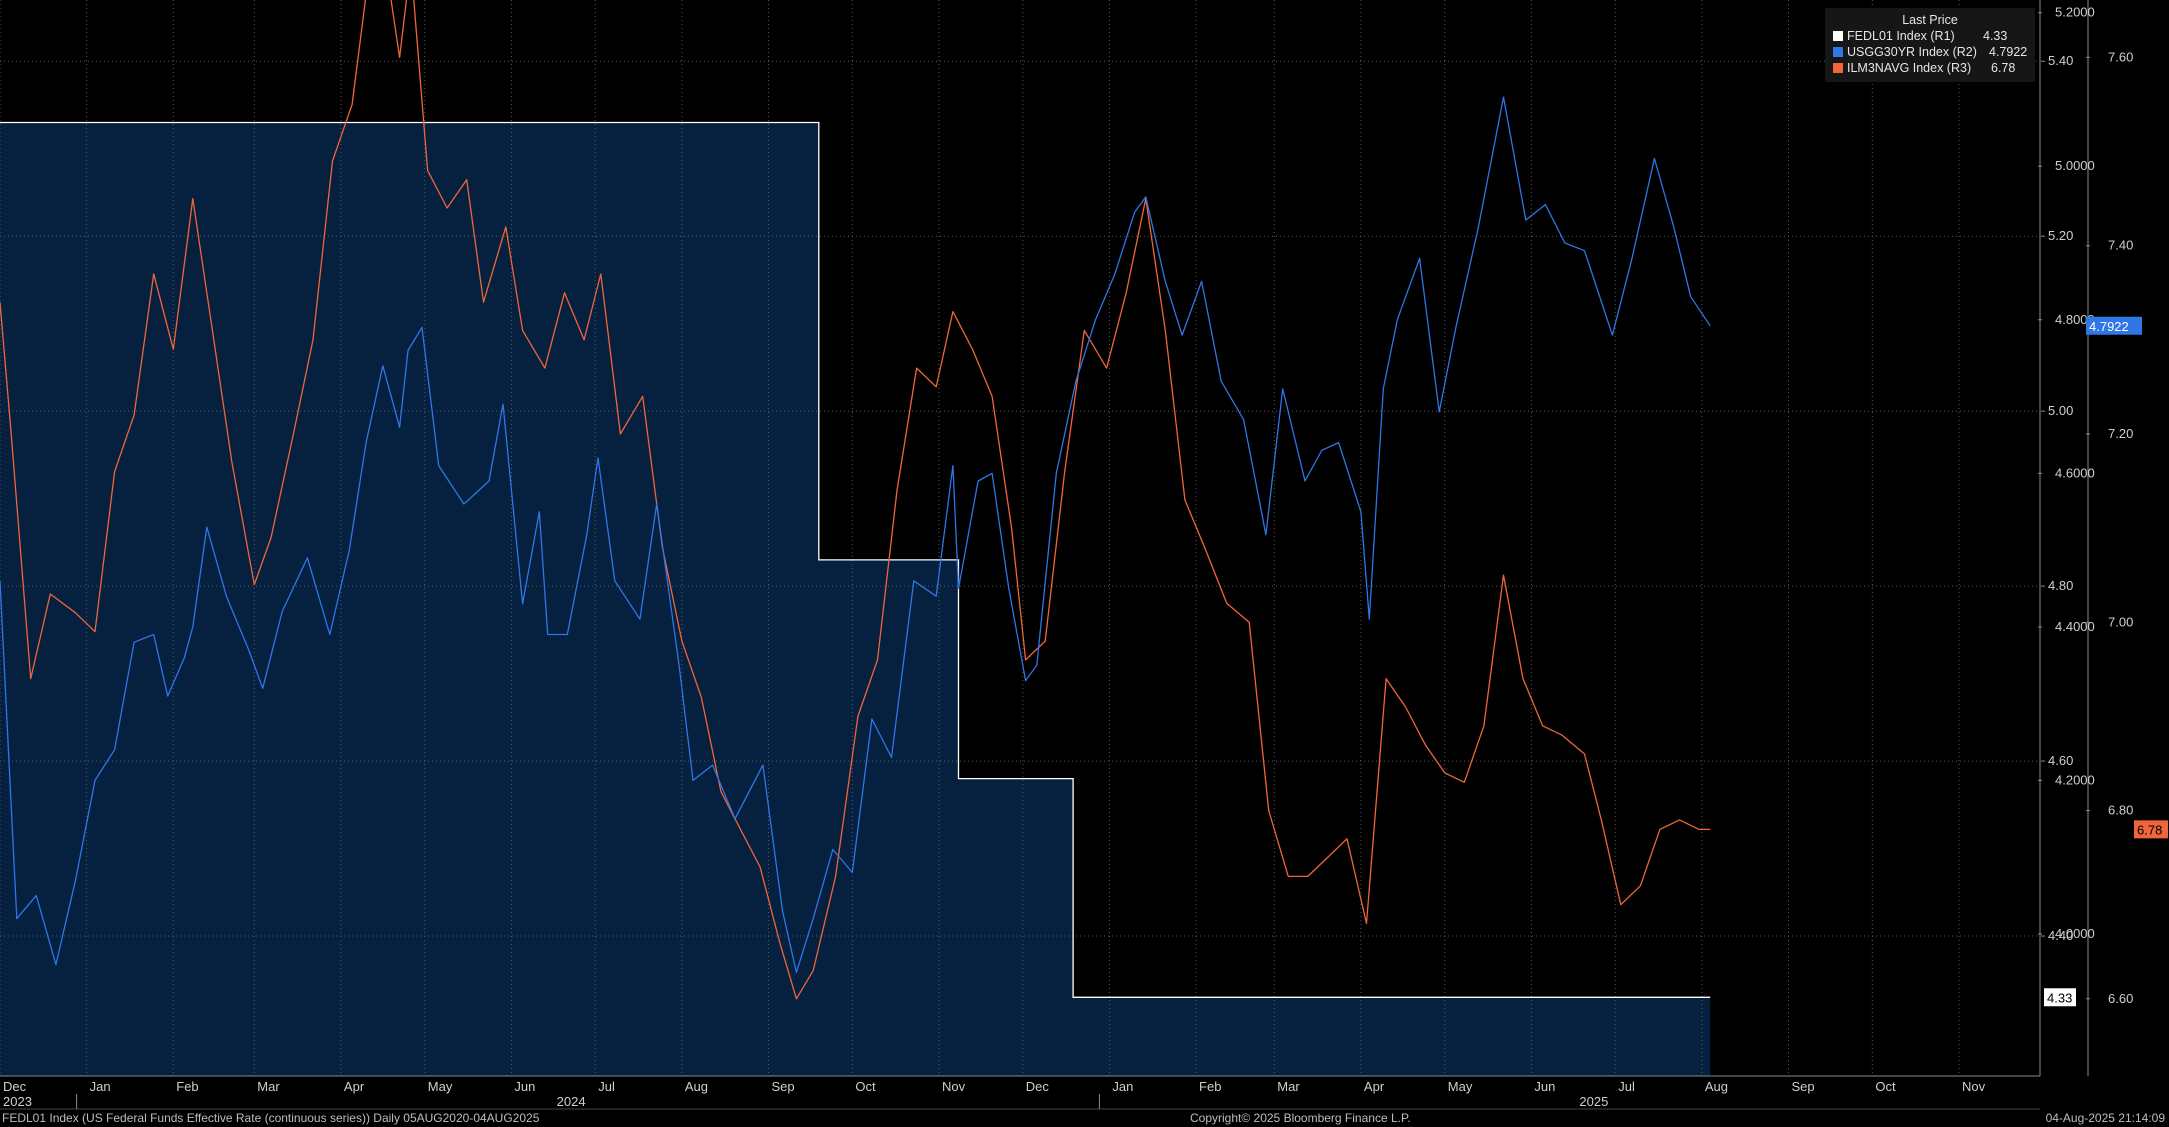 The image size is (2169, 1127). Describe the element at coordinates (524, 1086) in the screenshot. I see `x-tick-label-6: Jun` at that location.